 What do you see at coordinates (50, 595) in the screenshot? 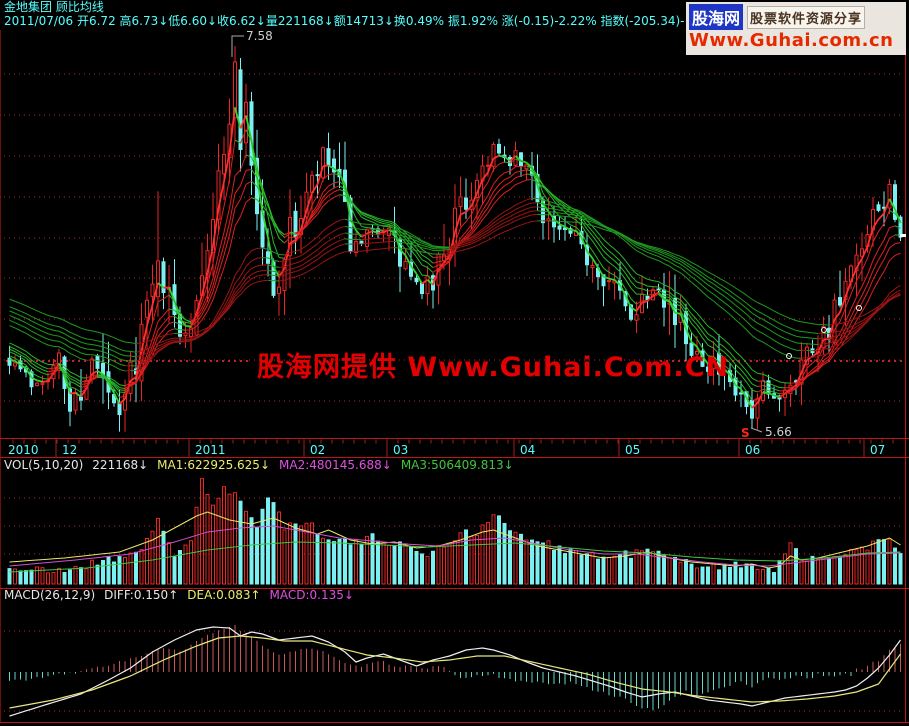
I see `macd-indicator-name: MACD(26,12,9)` at bounding box center [50, 595].